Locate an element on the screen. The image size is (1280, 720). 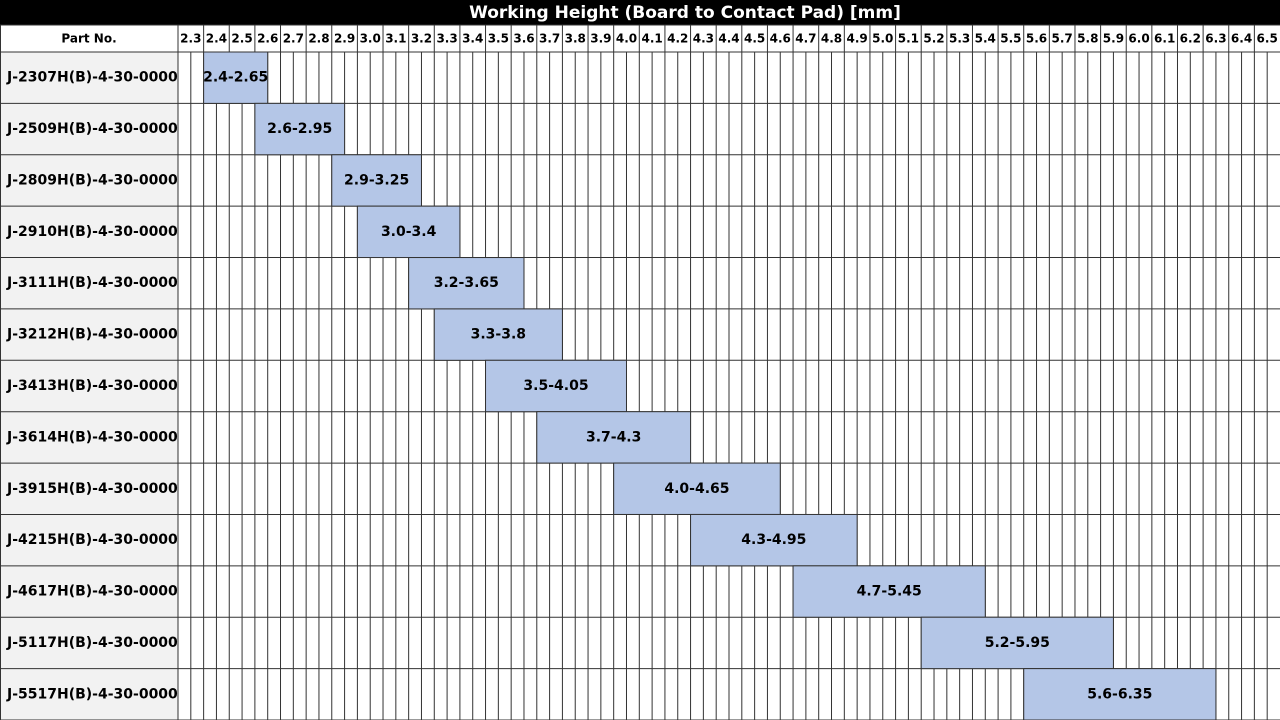
part-column-bg is located at coordinates (89, 386).